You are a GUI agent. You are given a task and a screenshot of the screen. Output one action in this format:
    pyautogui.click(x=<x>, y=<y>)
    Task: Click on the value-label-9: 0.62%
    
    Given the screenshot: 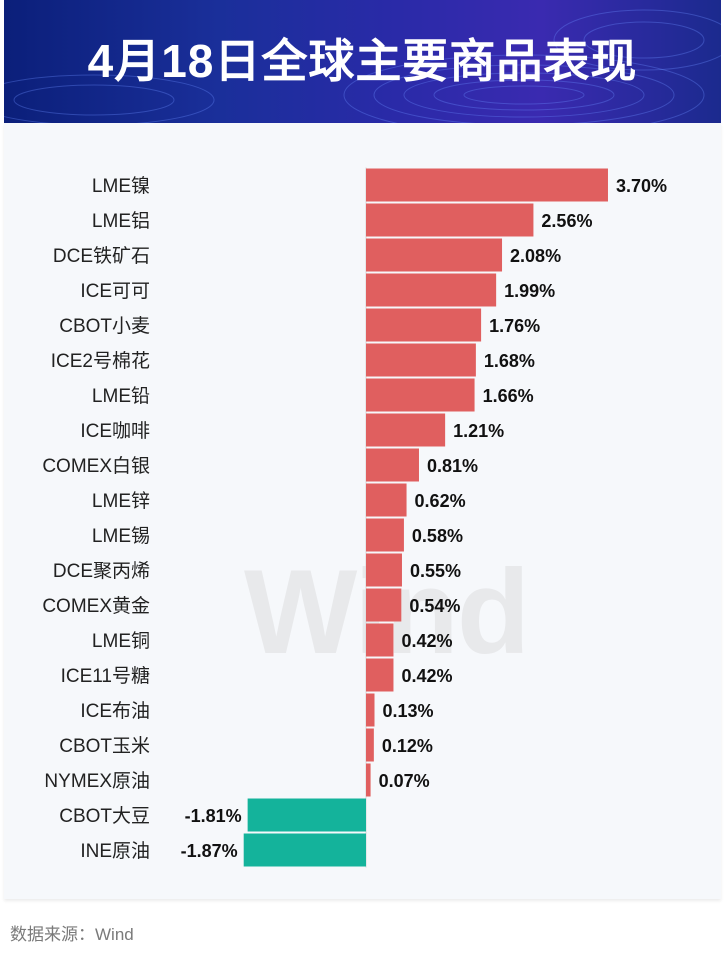 What is the action you would take?
    pyautogui.click(x=440, y=501)
    